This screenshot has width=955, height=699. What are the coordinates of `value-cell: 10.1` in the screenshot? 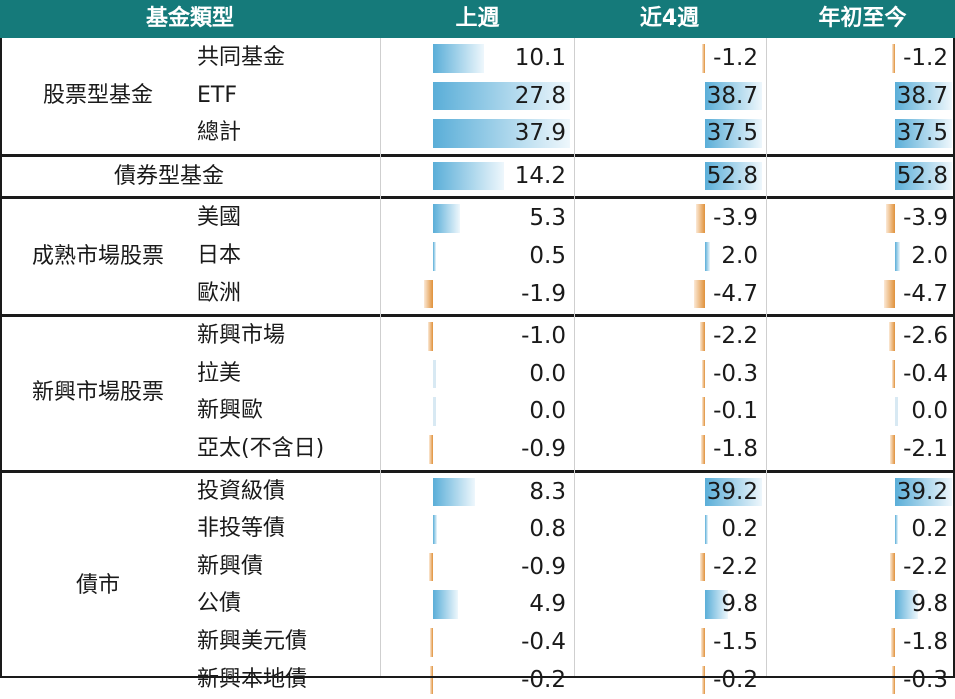 It's located at (540, 58).